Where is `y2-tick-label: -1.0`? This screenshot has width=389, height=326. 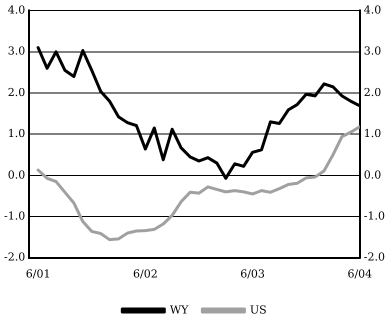
y2-tick-label: -1.0 is located at coordinates (375, 215).